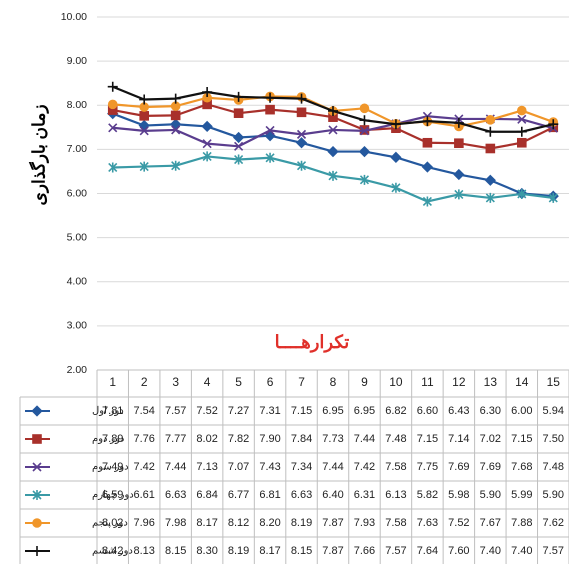 The width and height of the screenshot is (569, 564). I want to click on data-label: 7.44, so click(175, 467).